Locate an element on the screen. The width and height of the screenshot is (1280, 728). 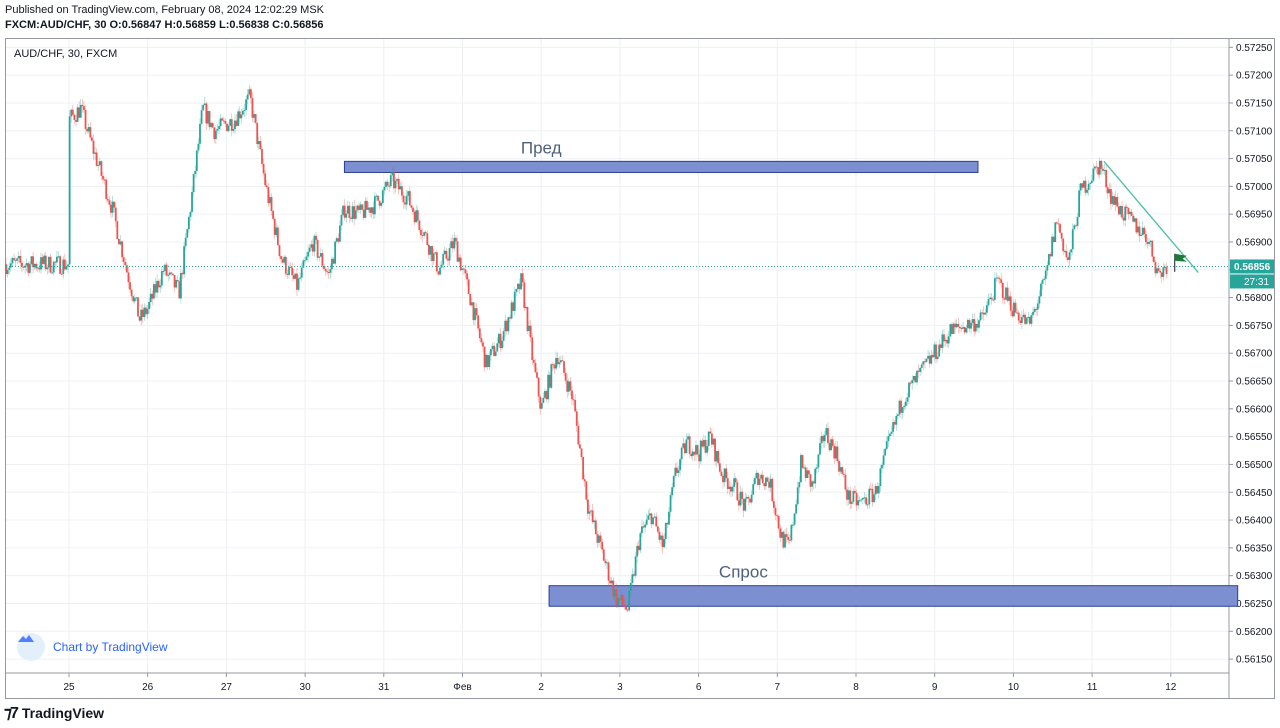
chart-by-badge: Chart by TradingView is located at coordinates (92, 647).